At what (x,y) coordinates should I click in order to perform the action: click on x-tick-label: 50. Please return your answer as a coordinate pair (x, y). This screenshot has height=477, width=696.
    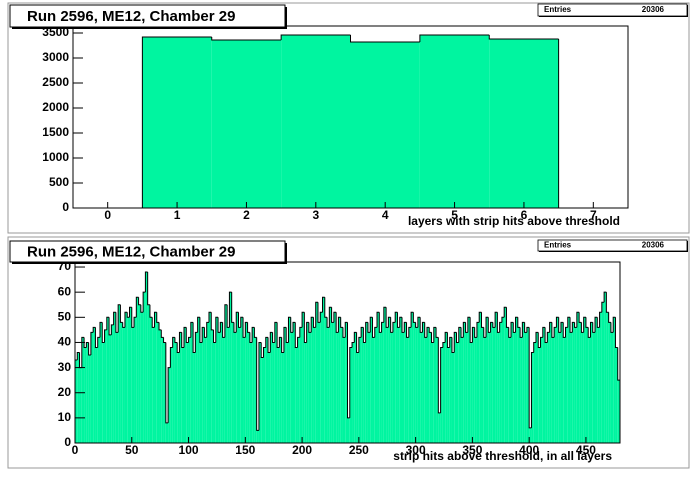
    Looking at the image, I should click on (132, 450).